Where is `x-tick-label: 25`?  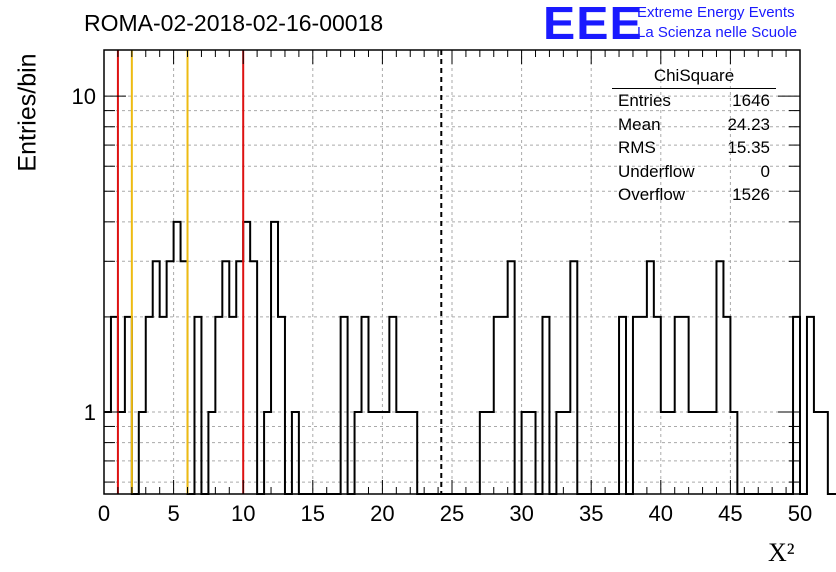
x-tick-label: 25 is located at coordinates (452, 513).